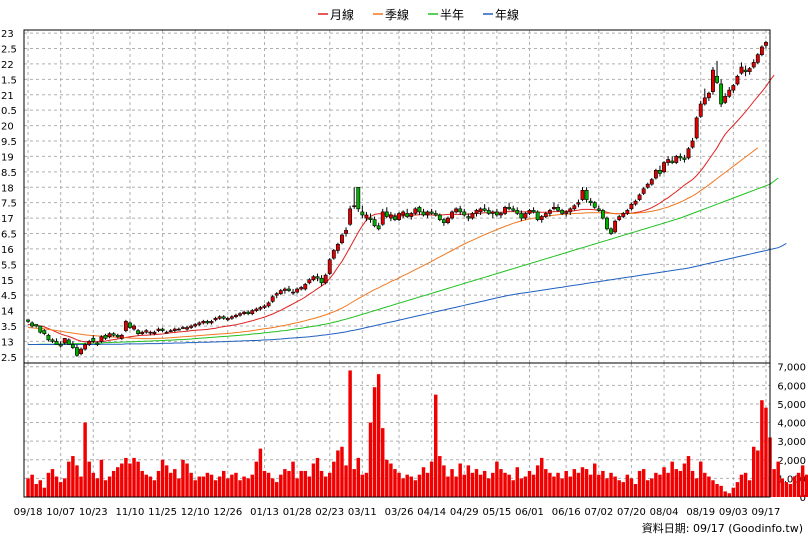 The image size is (808, 540). What do you see at coordinates (631, 512) in the screenshot?
I see `x-tick-label: 07/20` at bounding box center [631, 512].